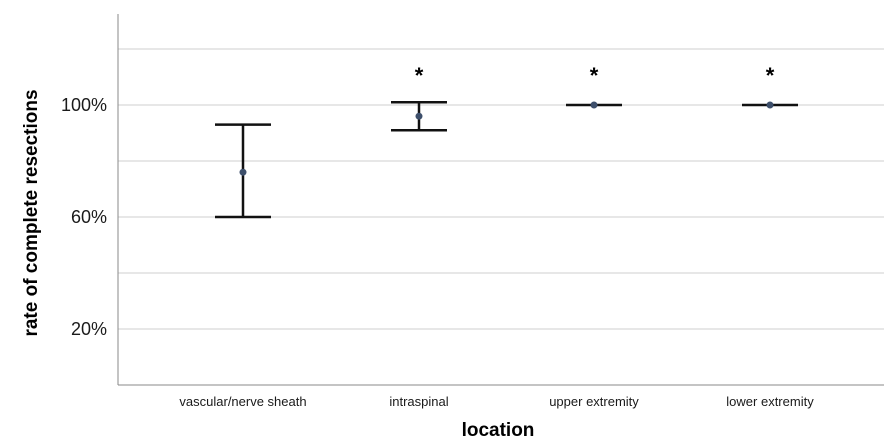  What do you see at coordinates (498, 430) in the screenshot?
I see `x-axis-title: location` at bounding box center [498, 430].